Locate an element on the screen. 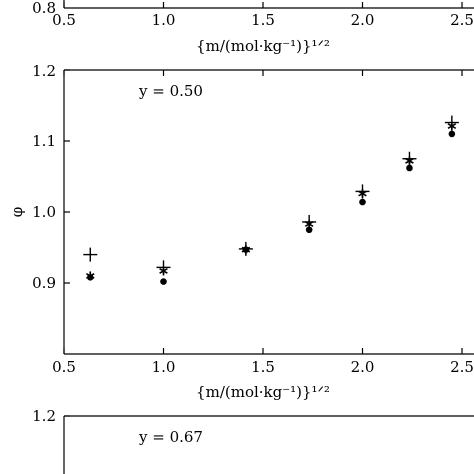 The height and width of the screenshot is (474, 474). bottom-panel: 1.2 y = 0.67 is located at coordinates (253, 440).